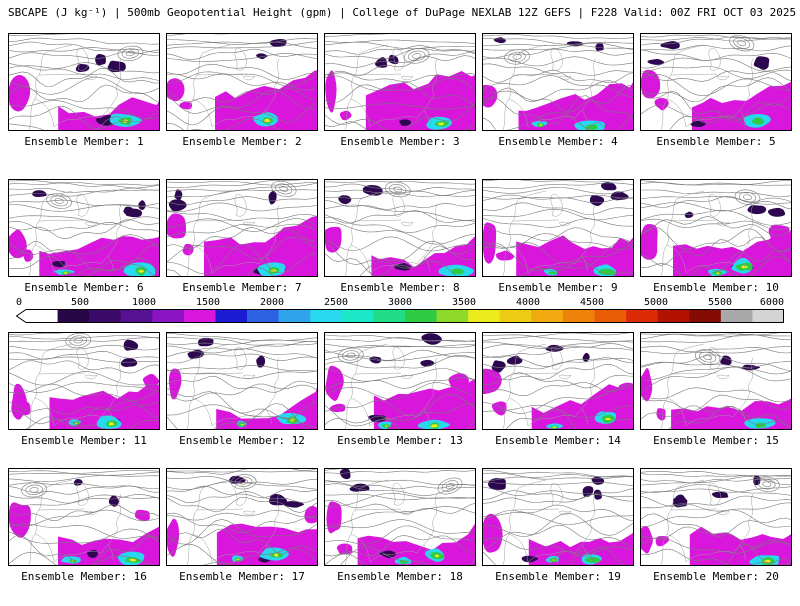 The width and height of the screenshot is (800, 606). I want to click on ensemble-panel-13: Ensemble Member: 13, so click(400, 389).